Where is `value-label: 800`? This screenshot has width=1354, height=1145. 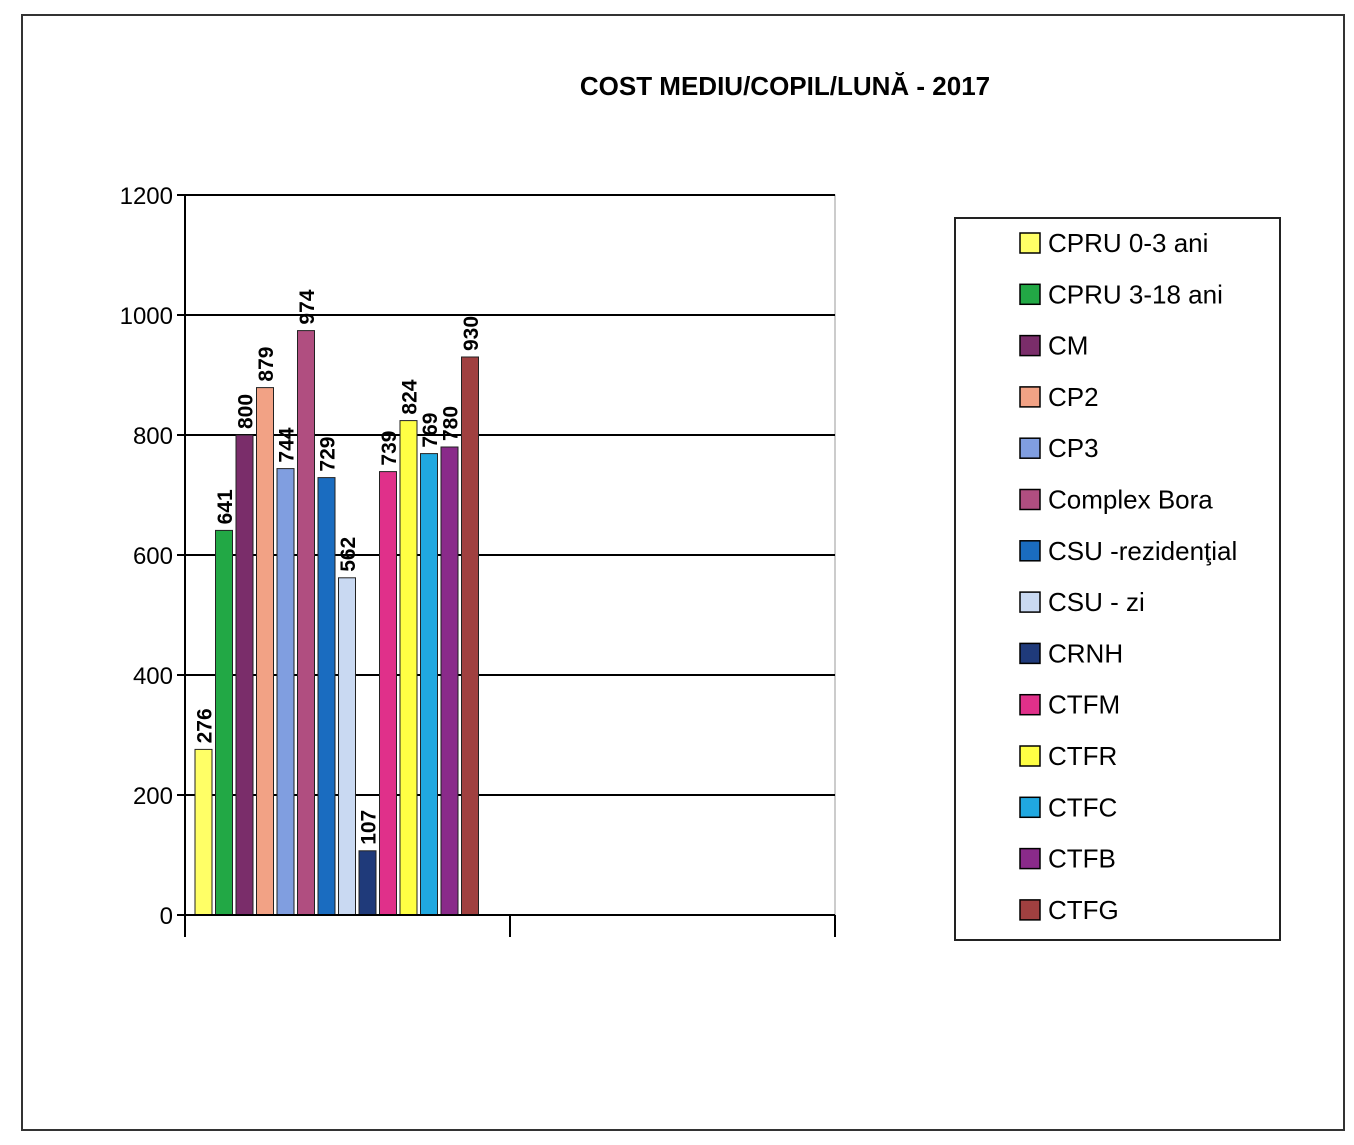
value-label: 800 is located at coordinates (246, 411).